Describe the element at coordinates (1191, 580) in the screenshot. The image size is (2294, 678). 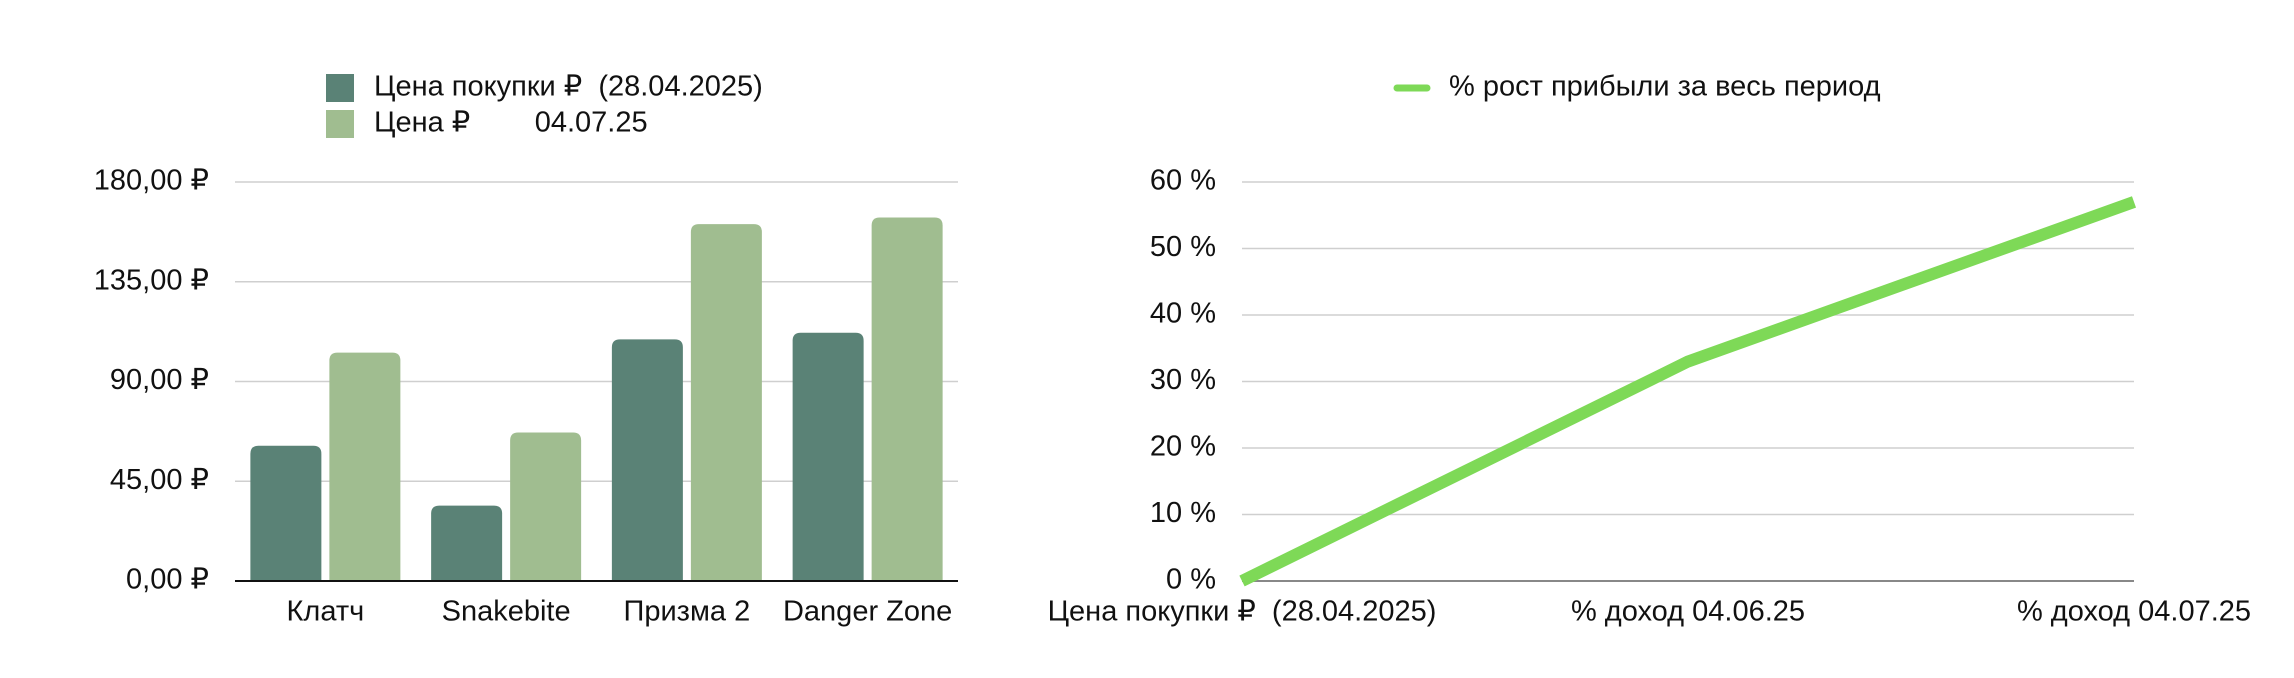
I see `y-tick-label: 0 %` at that location.